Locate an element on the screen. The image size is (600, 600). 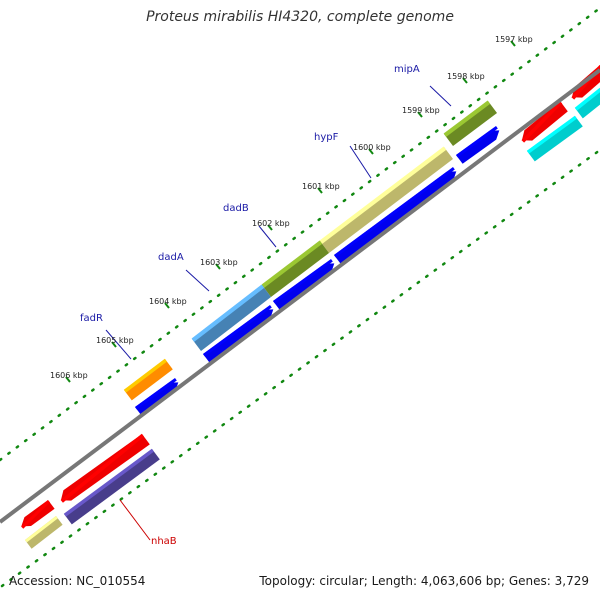
tick-label: 1602 kbp is located at coordinates (271, 223).